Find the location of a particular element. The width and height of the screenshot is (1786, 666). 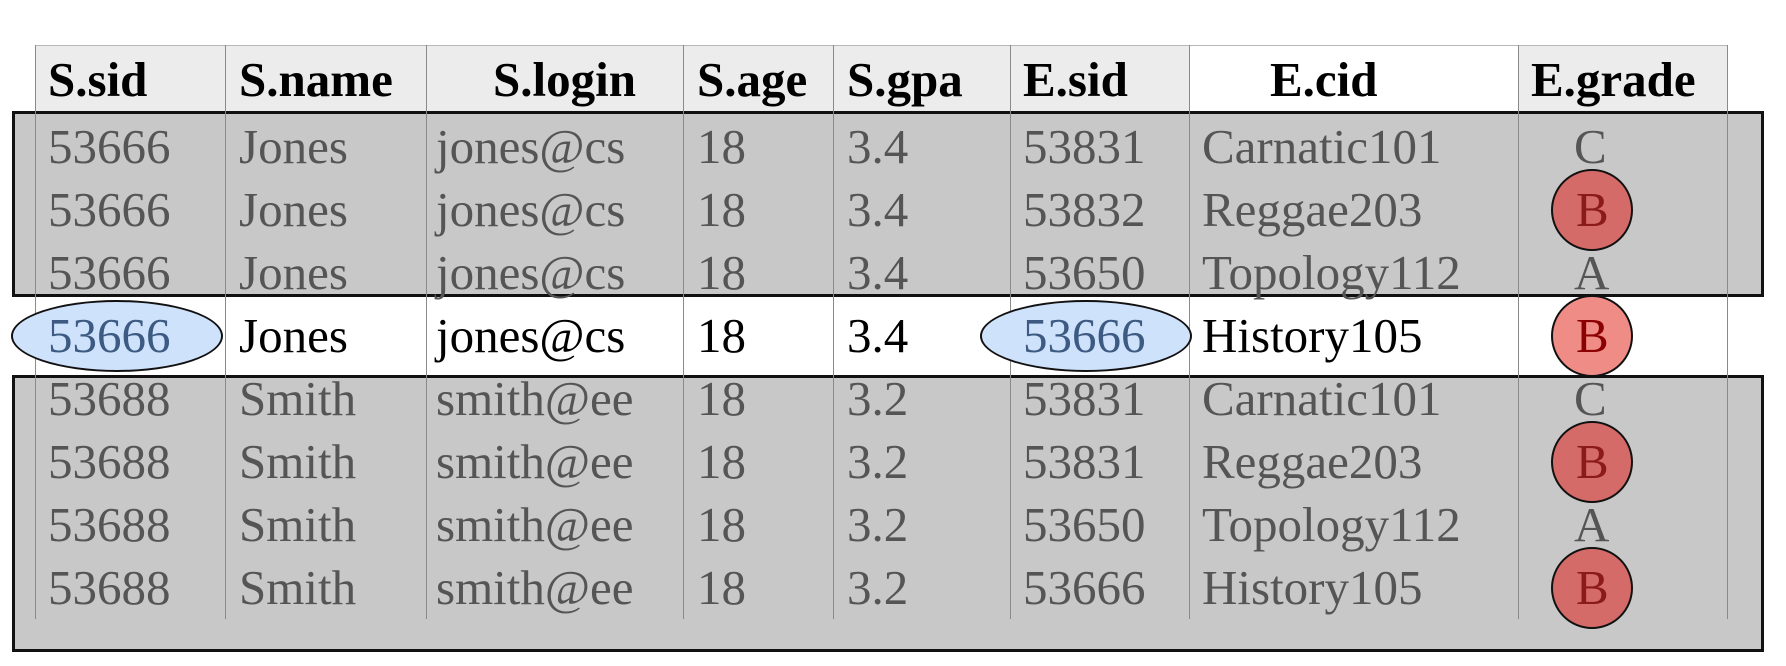

match-oval-e-sid is located at coordinates (1086, 336).